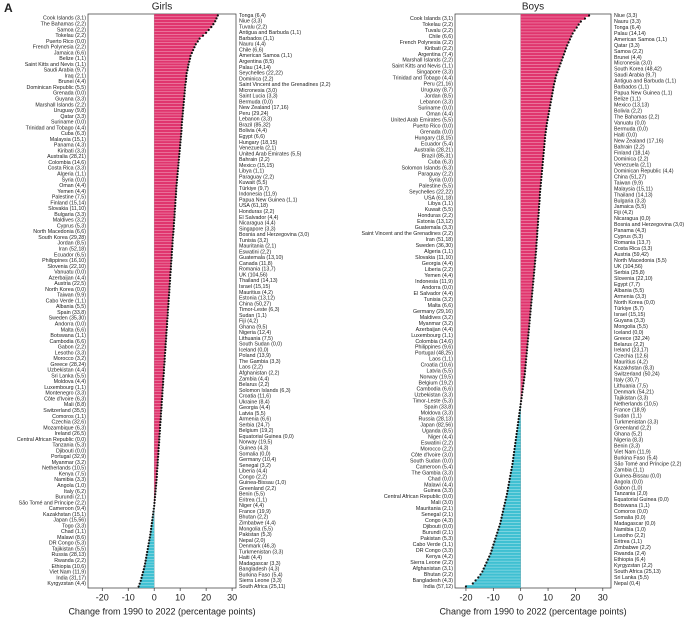 The height and width of the screenshot is (635, 699). Describe the element at coordinates (434, 467) in the screenshot. I see `country-label: Cameroon (5,4)` at that location.